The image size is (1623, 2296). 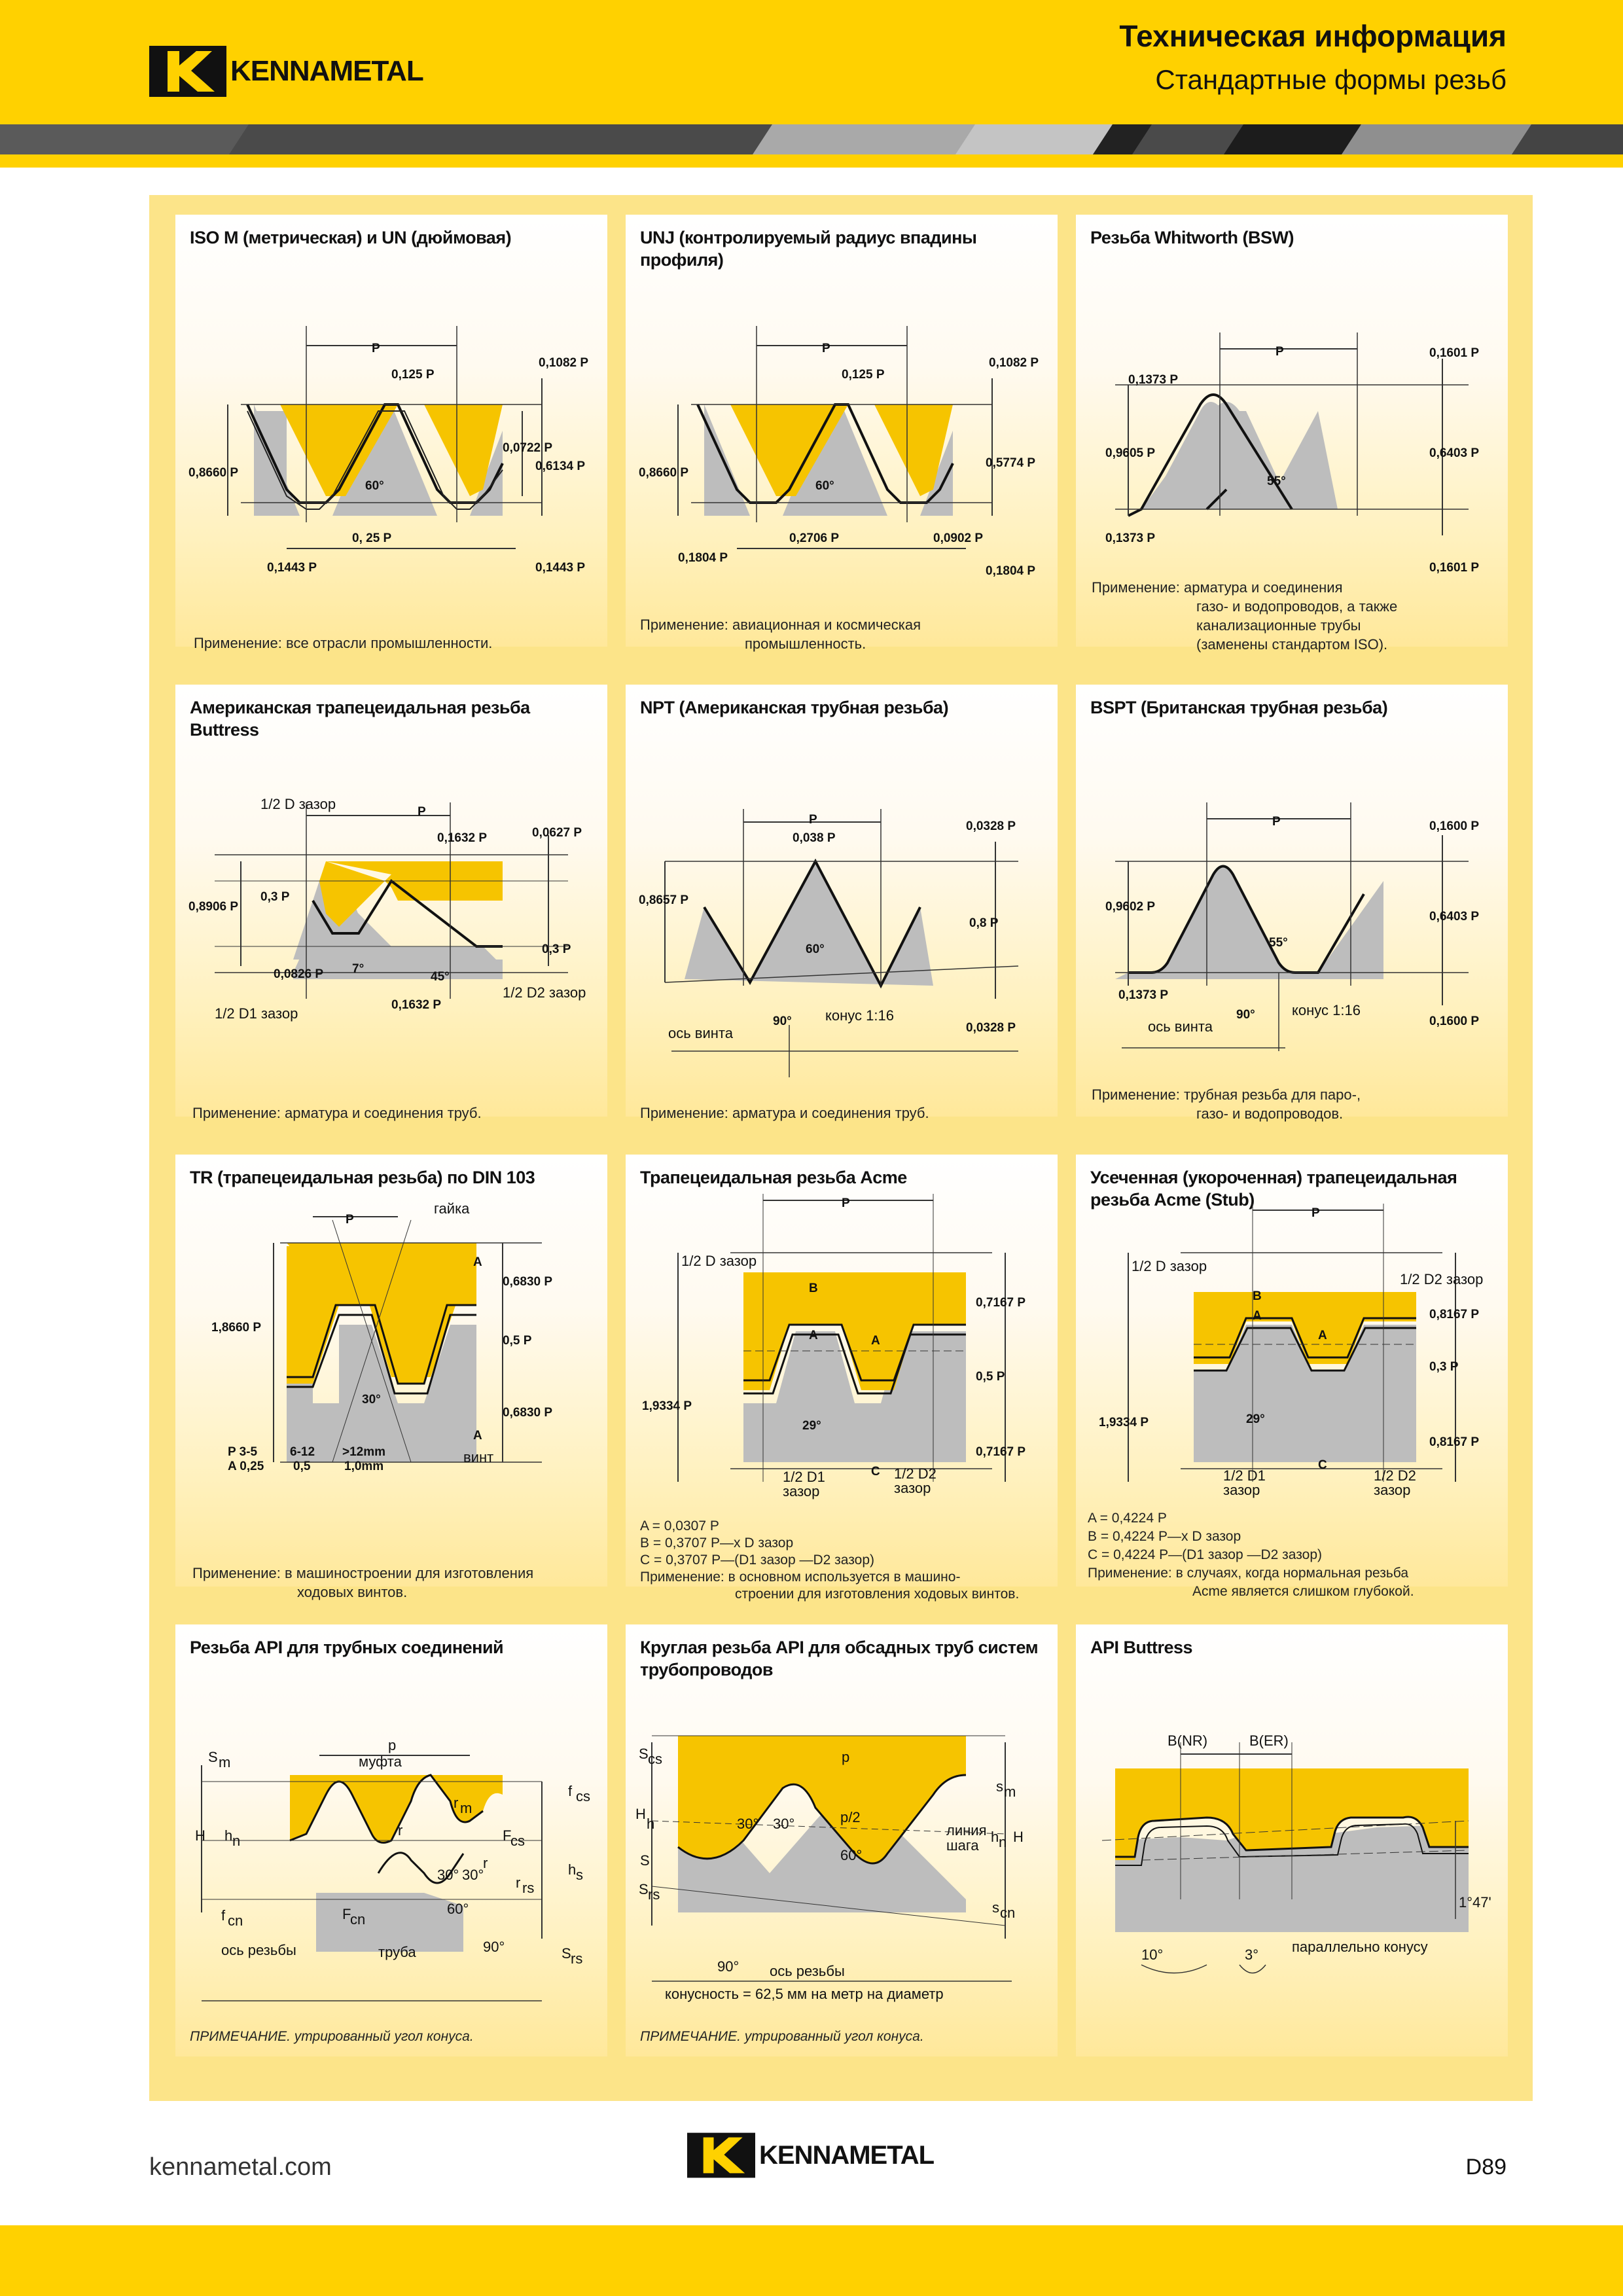 What do you see at coordinates (452, 1208) in the screenshot?
I see `dim-label: гайка` at bounding box center [452, 1208].